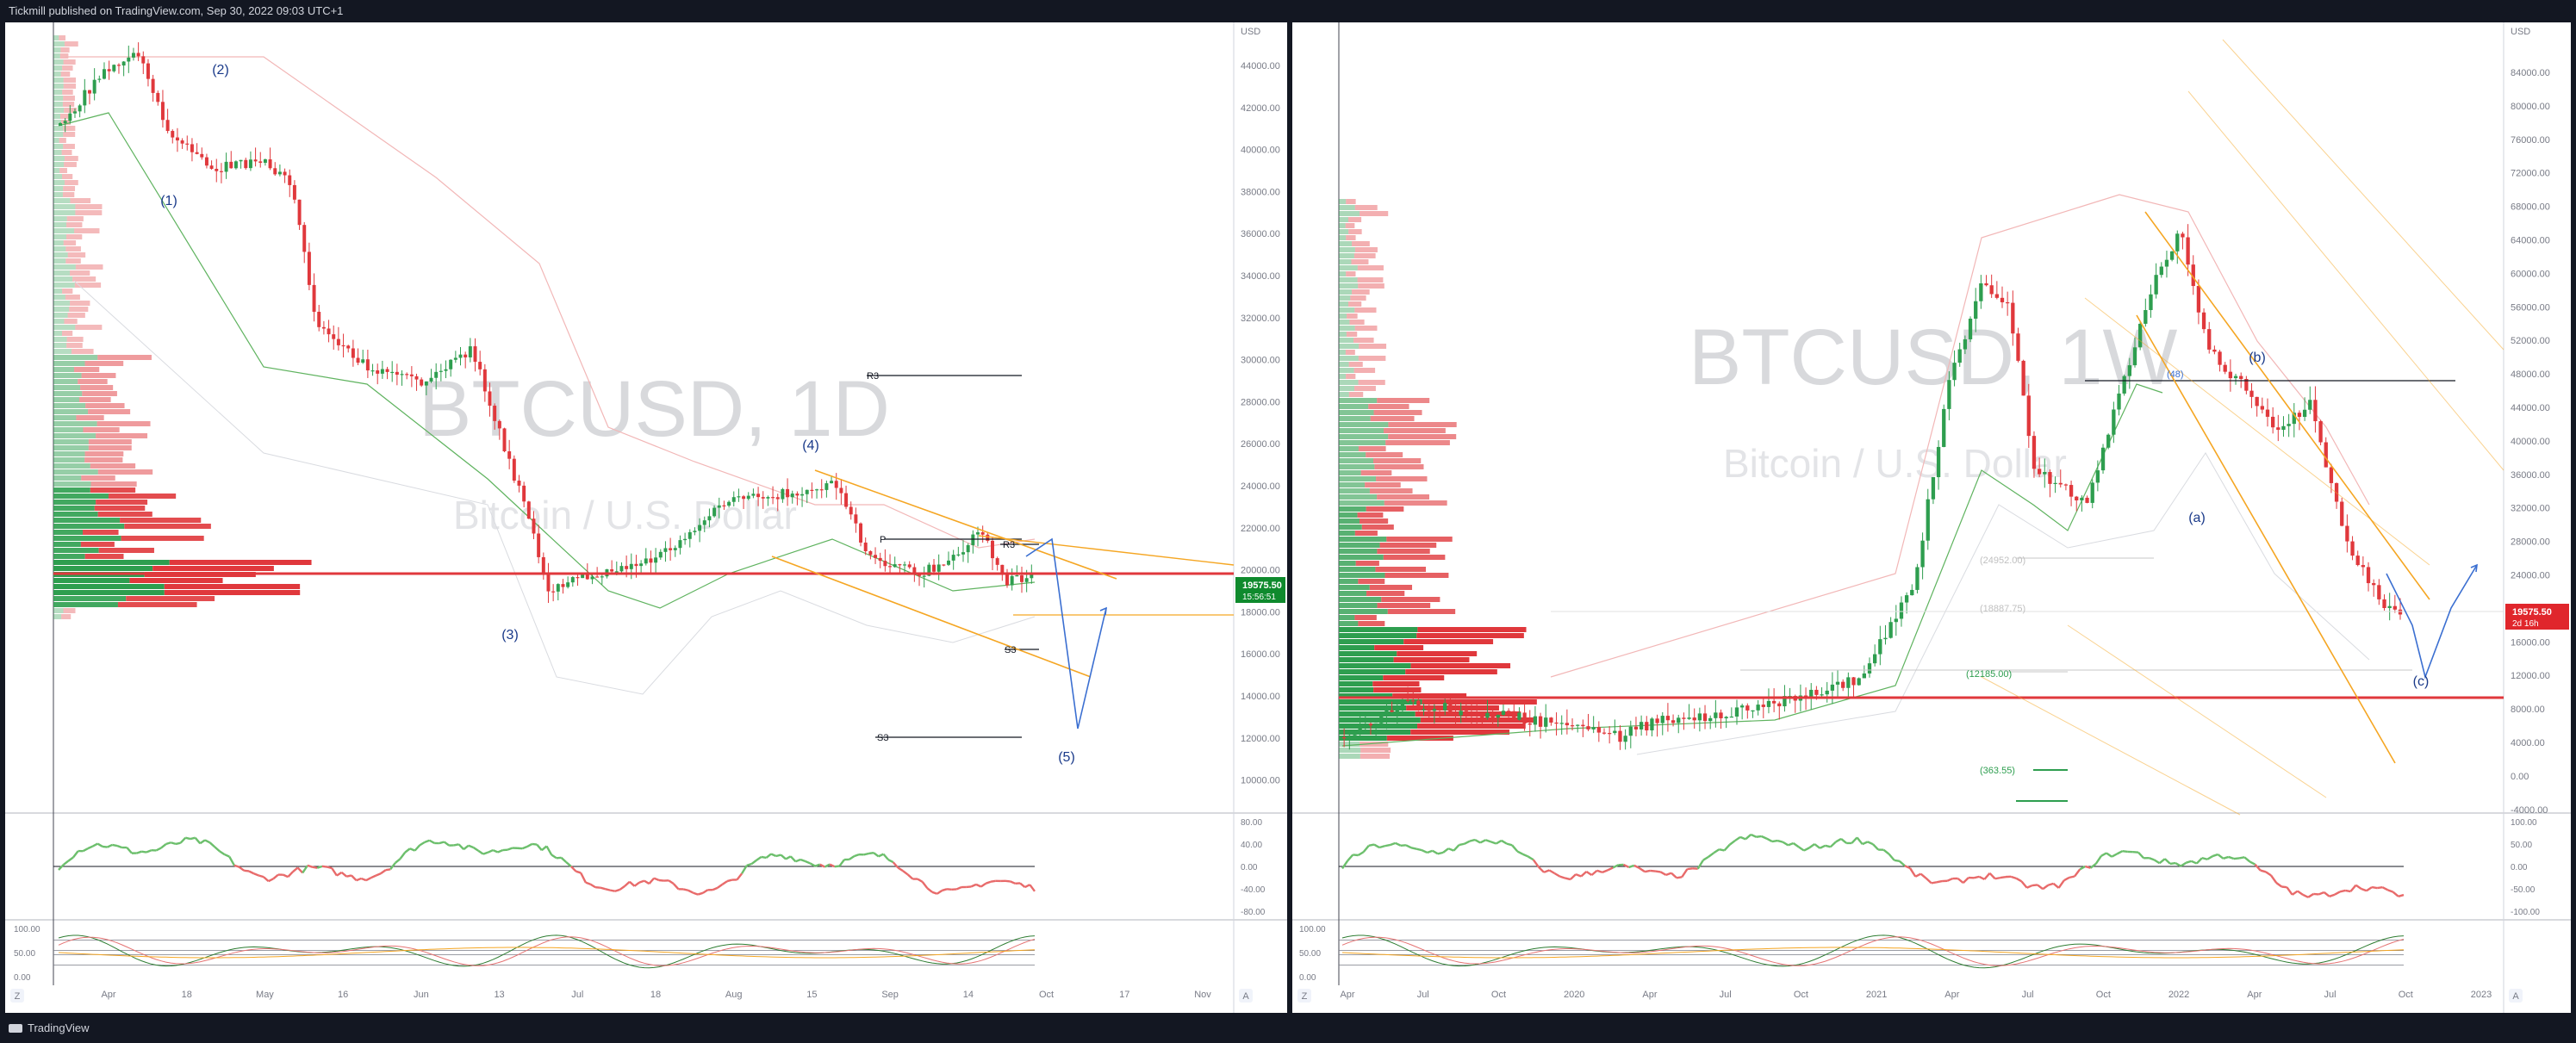 Image resolution: width=2576 pixels, height=1043 pixels. What do you see at coordinates (2528, 710) in the screenshot?
I see `price-tick-label: 8000.00` at bounding box center [2528, 710].